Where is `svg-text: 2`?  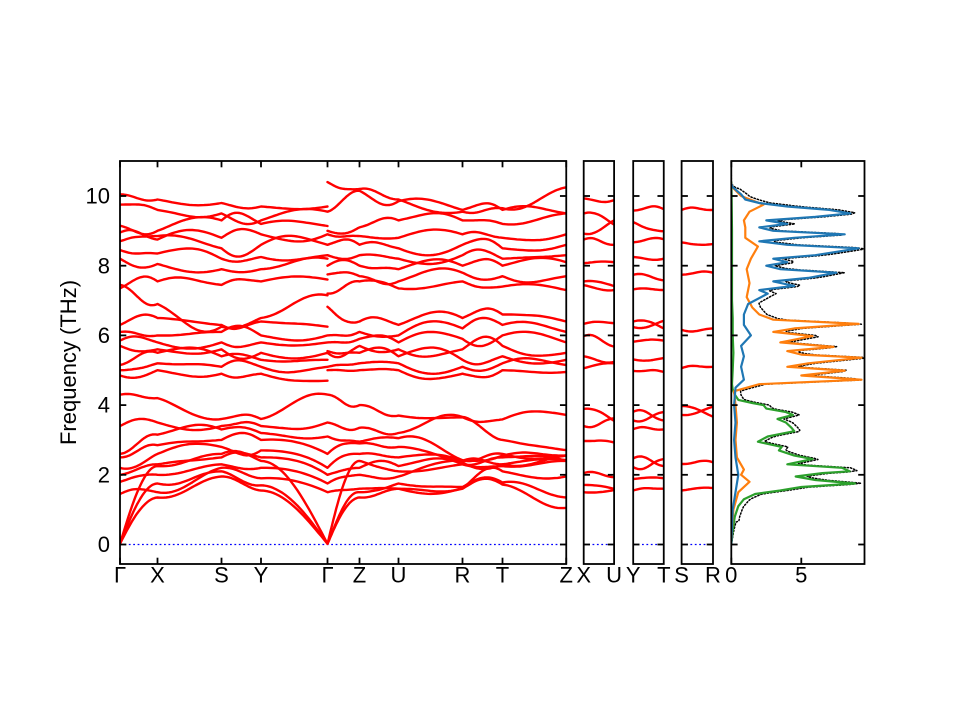 svg-text: 2 is located at coordinates (104, 474).